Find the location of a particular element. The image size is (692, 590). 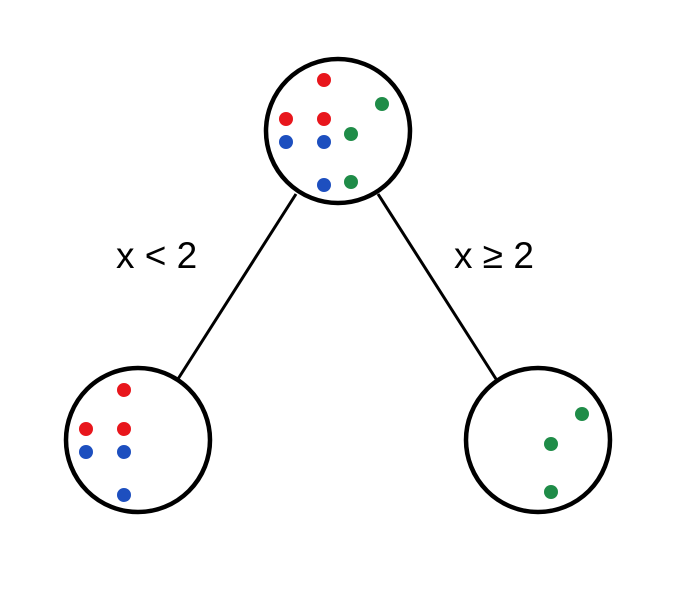

node-right-points is located at coordinates (566, 453).